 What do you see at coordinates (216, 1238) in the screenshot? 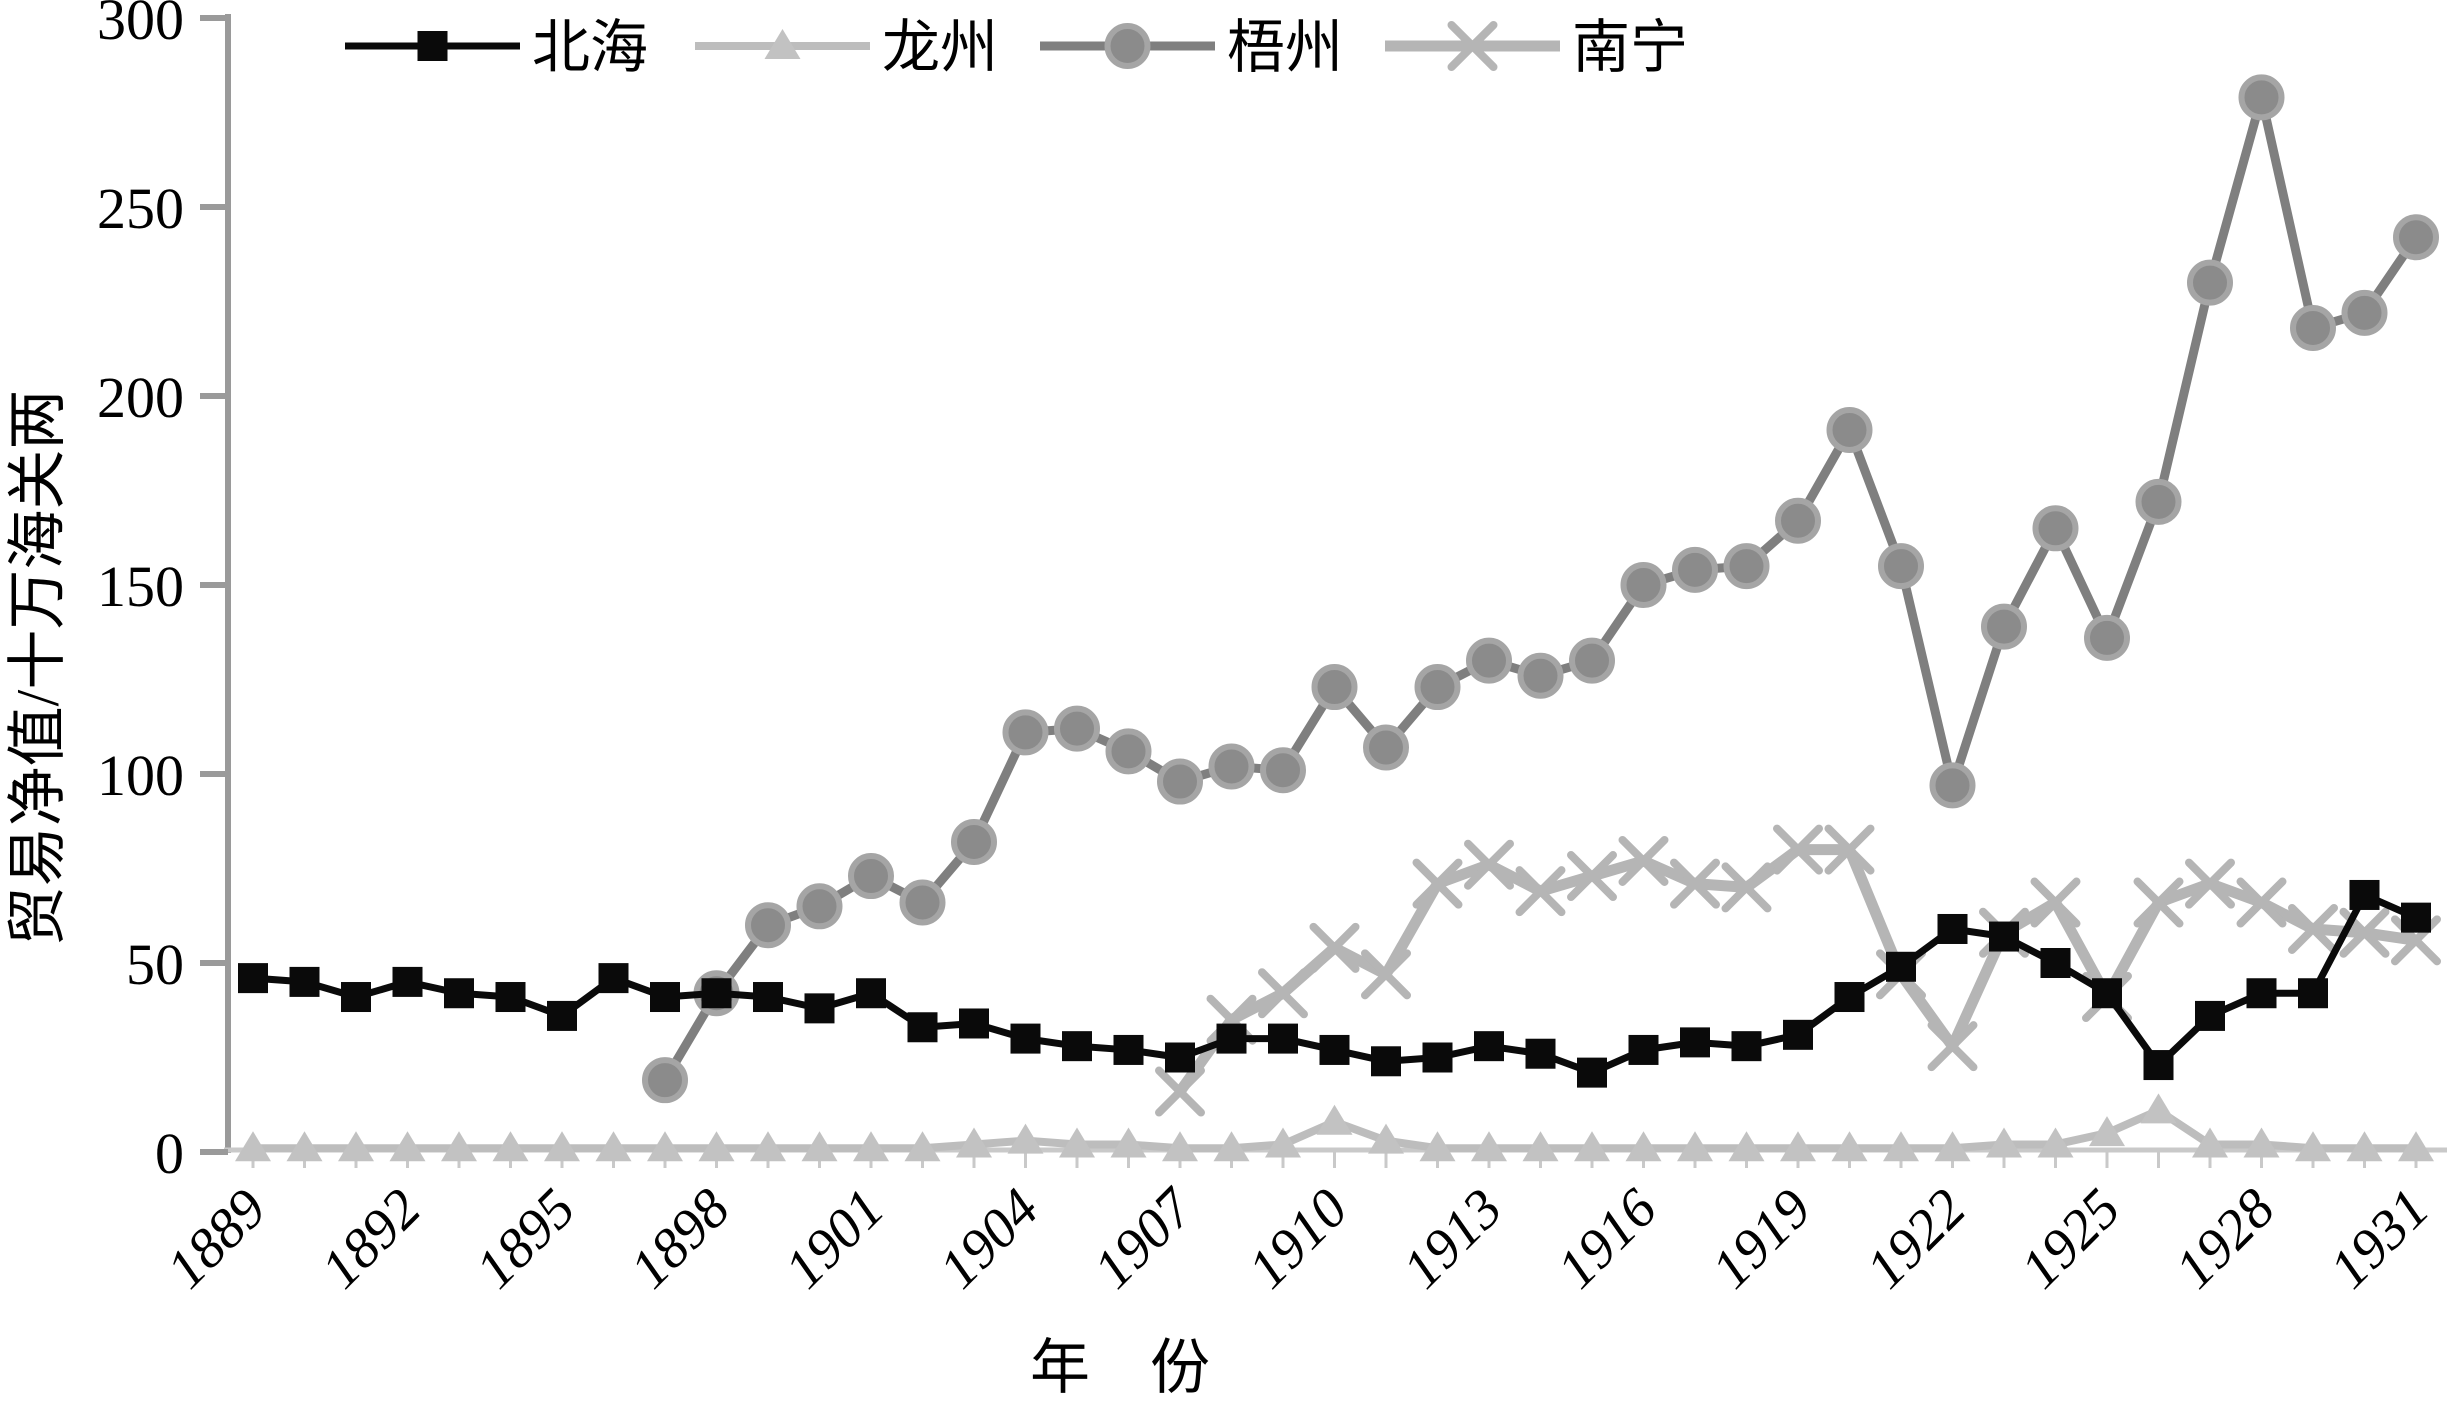
I see `x-tick-label: 1889` at bounding box center [216, 1238].